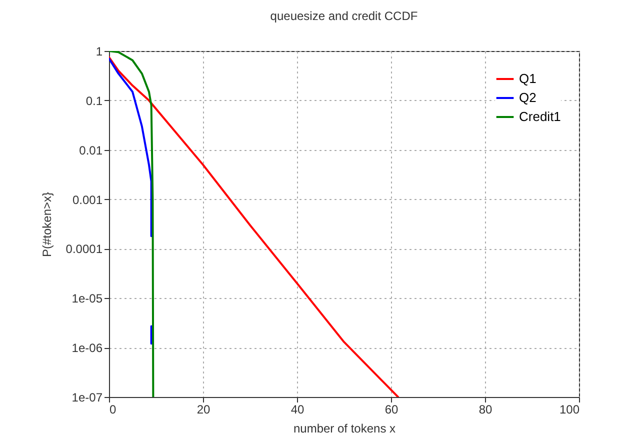  I want to click on x-tick-label: 40, so click(297, 409).